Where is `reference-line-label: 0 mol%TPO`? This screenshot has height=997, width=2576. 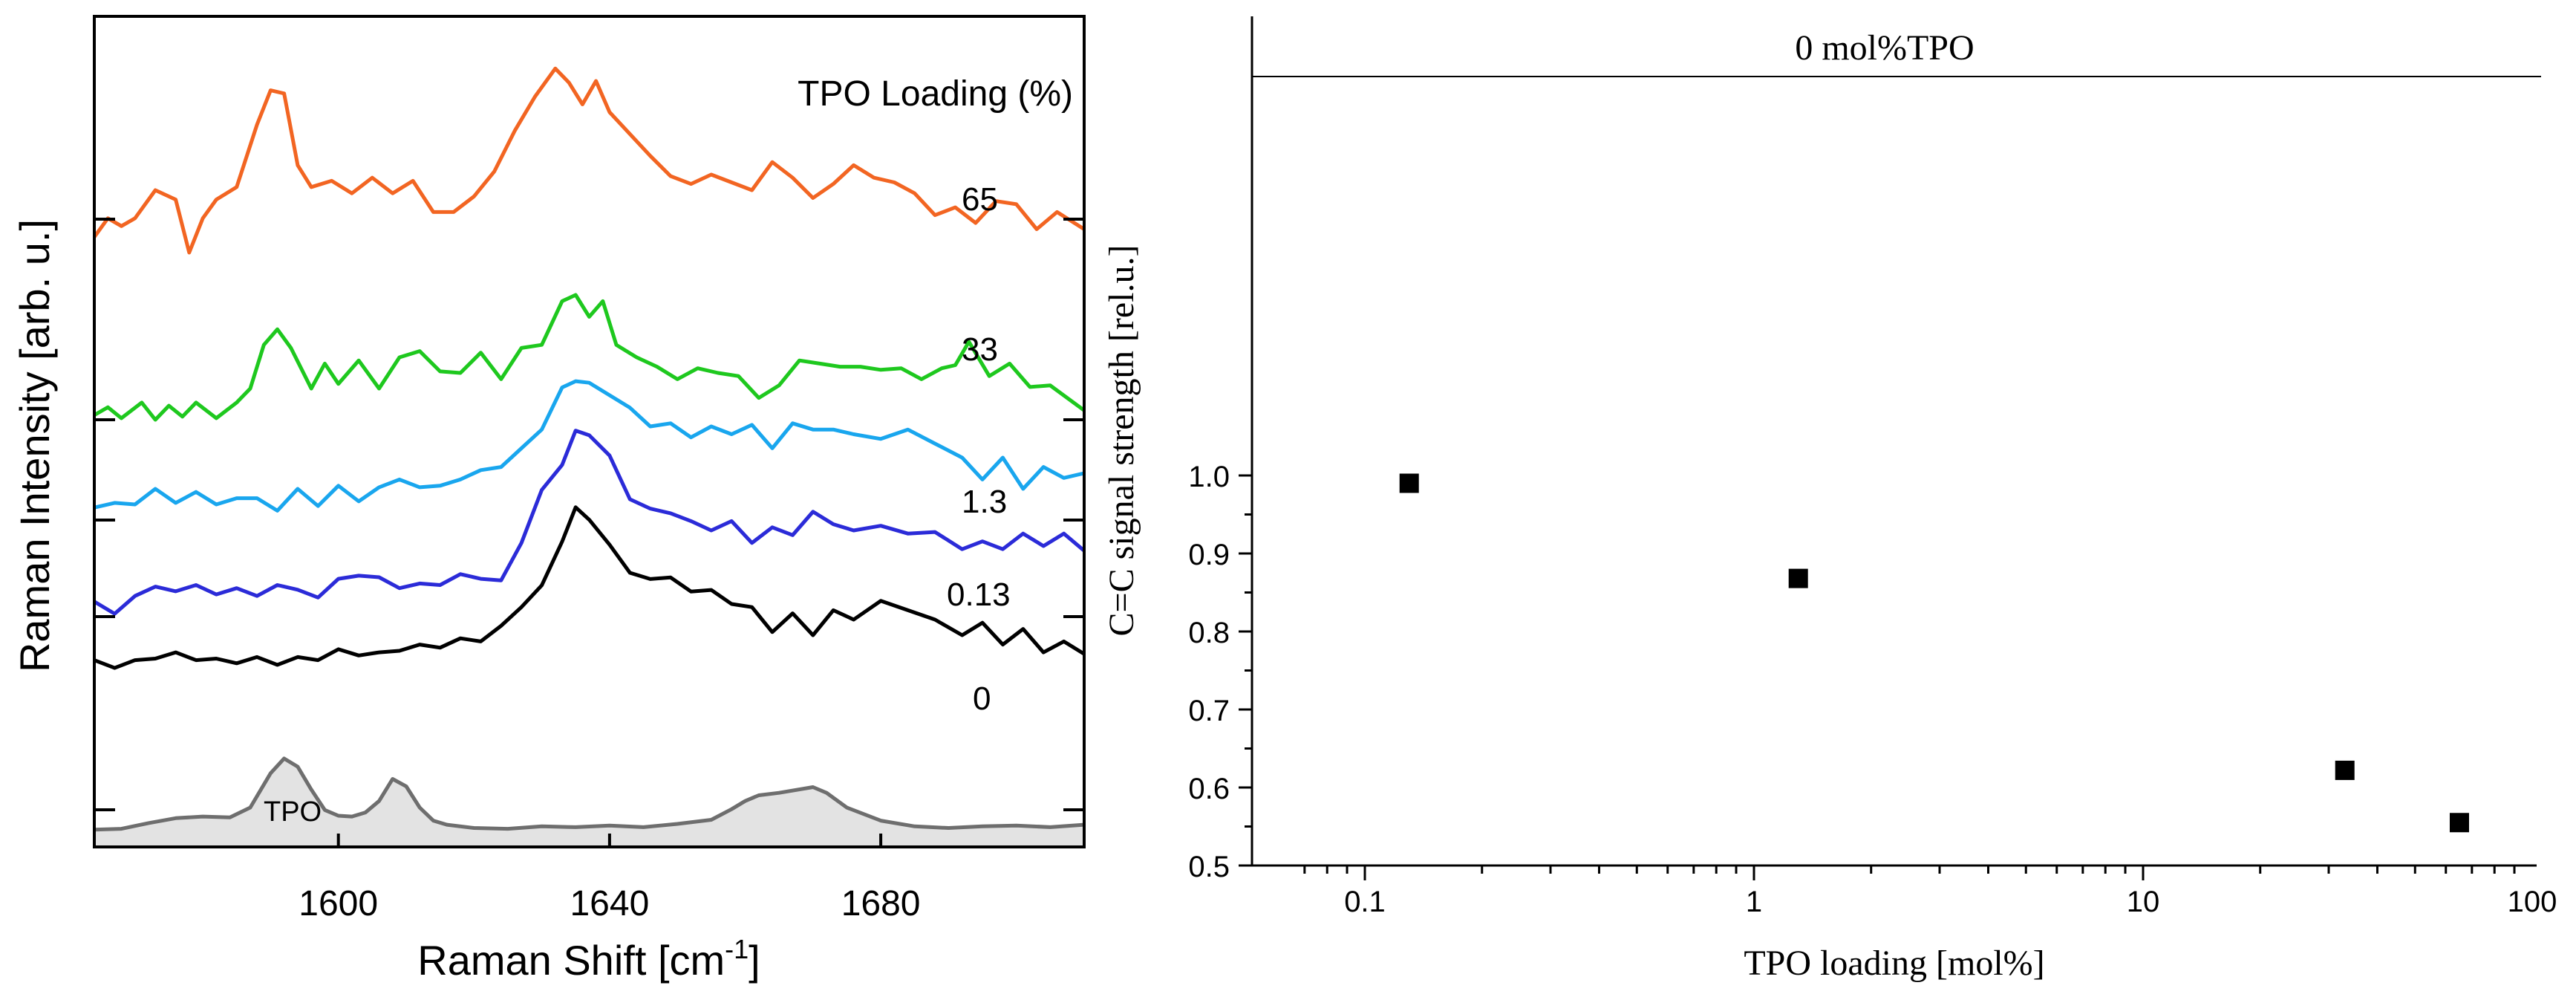
reference-line-label: 0 mol%TPO is located at coordinates (1884, 48).